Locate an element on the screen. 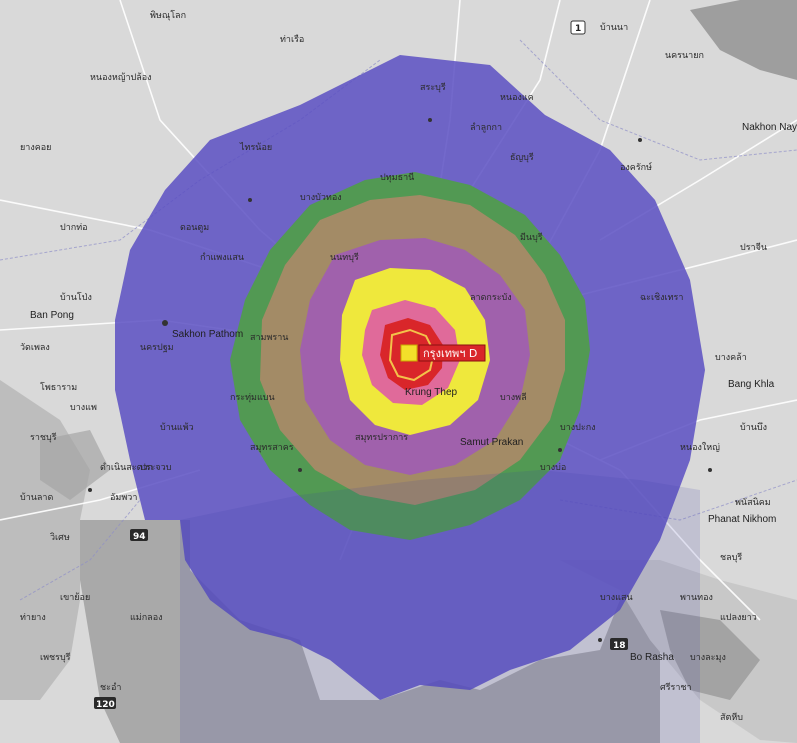 Image resolution: width=797 pixels, height=743 pixels. place-th-label: ธัญบุรี is located at coordinates (522, 157).